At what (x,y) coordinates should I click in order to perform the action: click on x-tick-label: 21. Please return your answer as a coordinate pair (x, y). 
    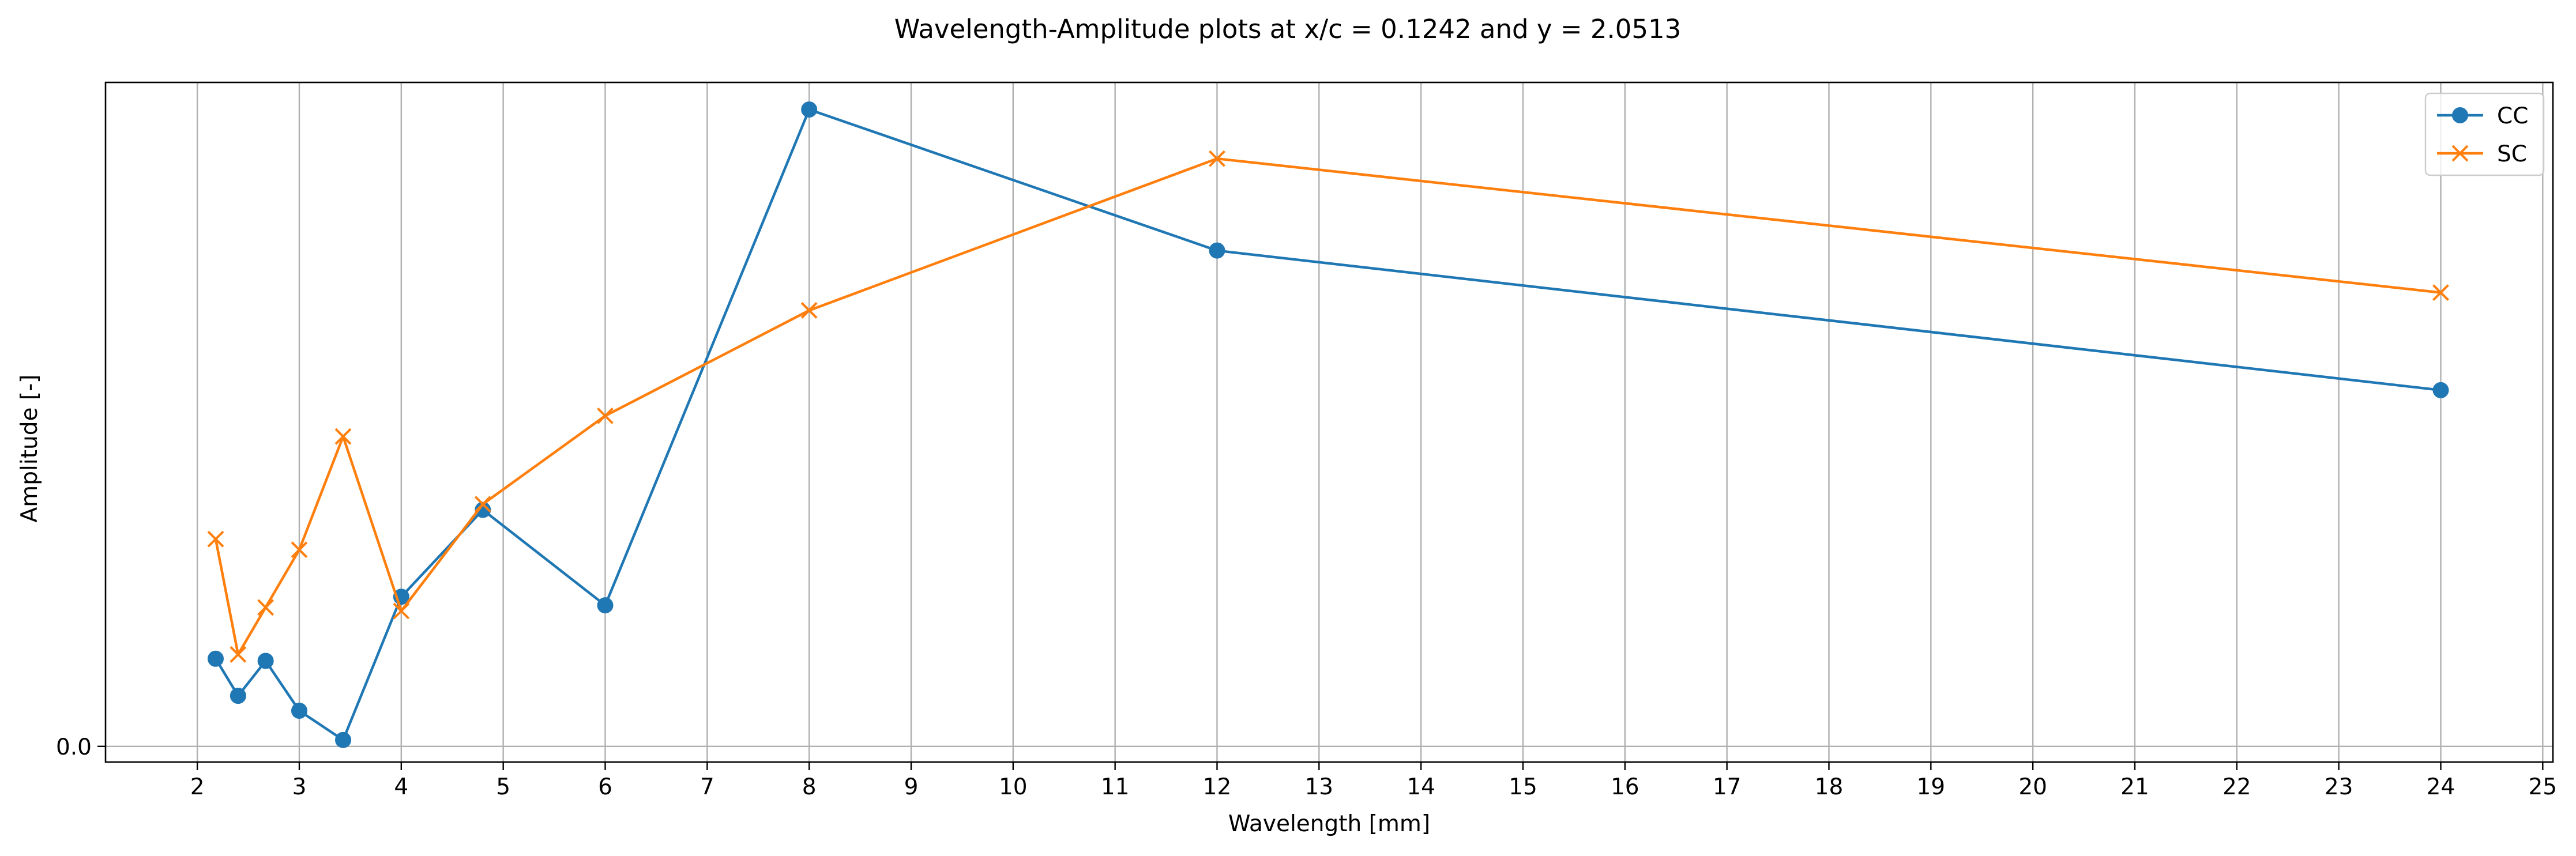
    Looking at the image, I should click on (2134, 787).